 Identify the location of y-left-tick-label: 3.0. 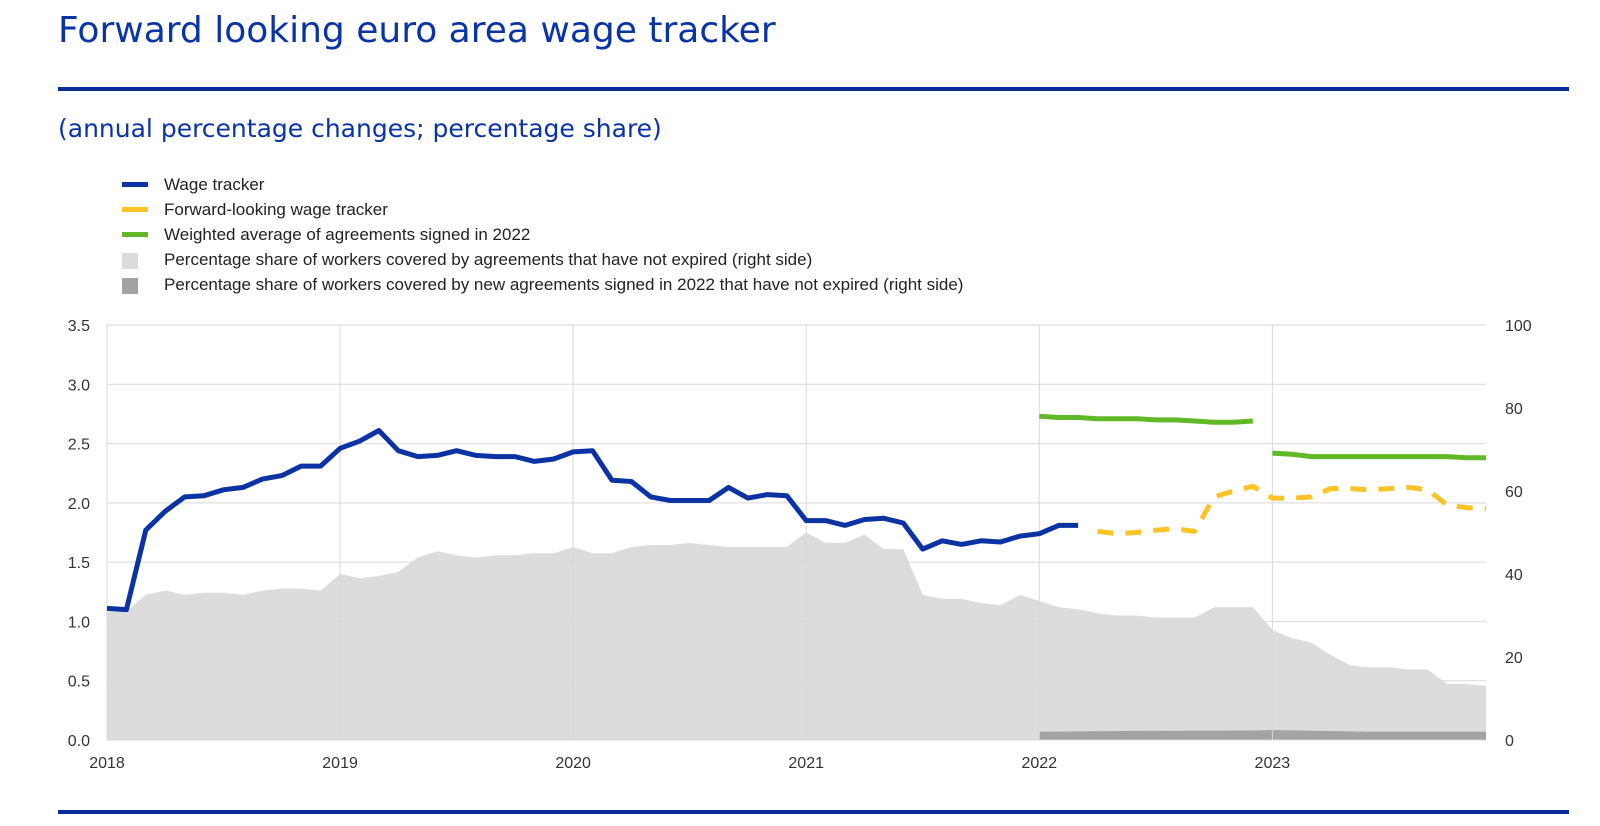
(79, 385).